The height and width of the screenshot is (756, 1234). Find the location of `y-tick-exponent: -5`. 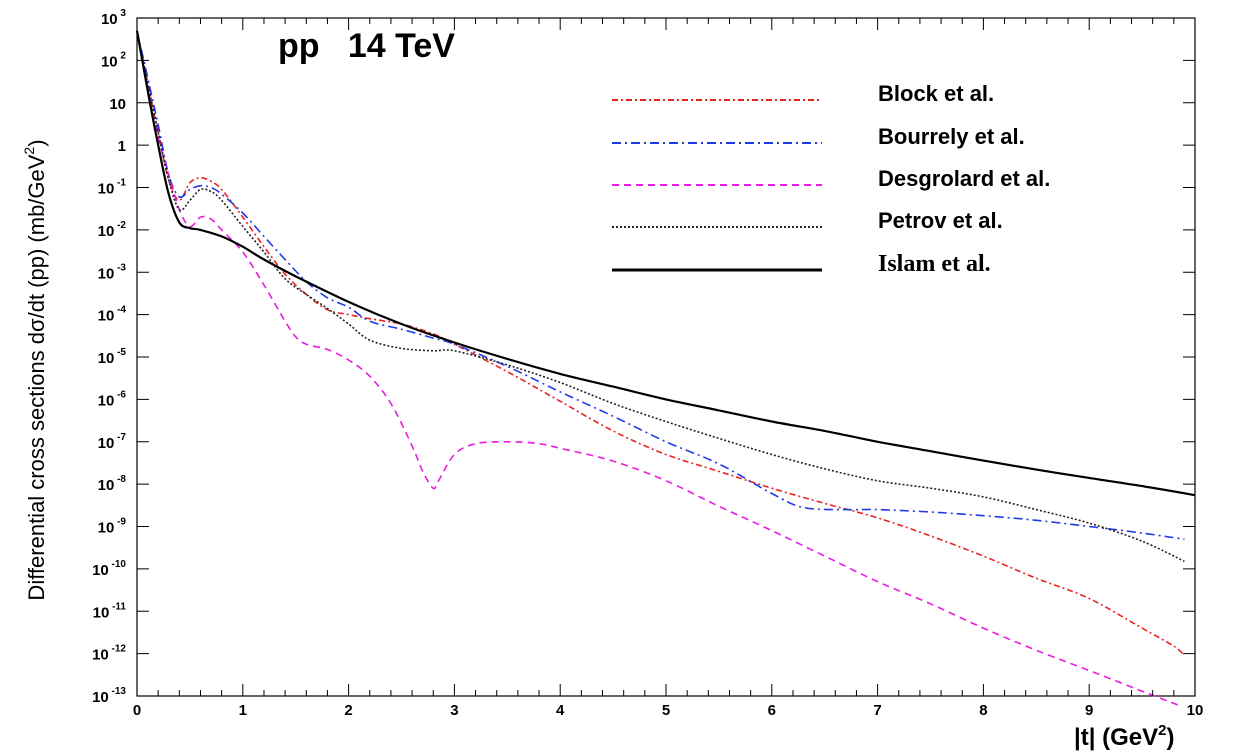

y-tick-exponent: -5 is located at coordinates (120, 352).